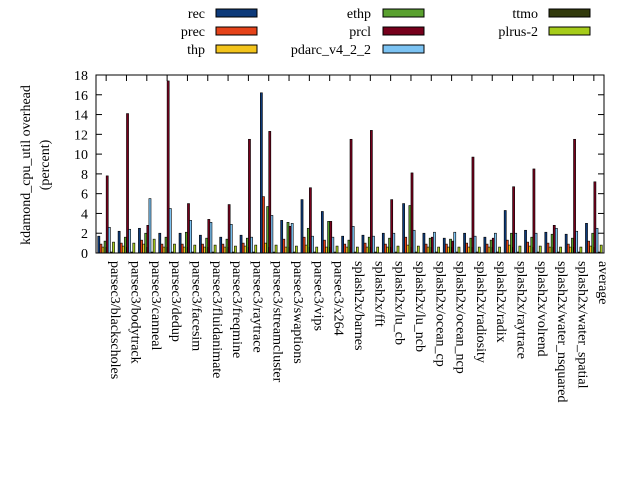 The width and height of the screenshot is (640, 480). Describe the element at coordinates (439, 314) in the screenshot. I see `x-tick-label: splash2x/ocean_cp` at that location.